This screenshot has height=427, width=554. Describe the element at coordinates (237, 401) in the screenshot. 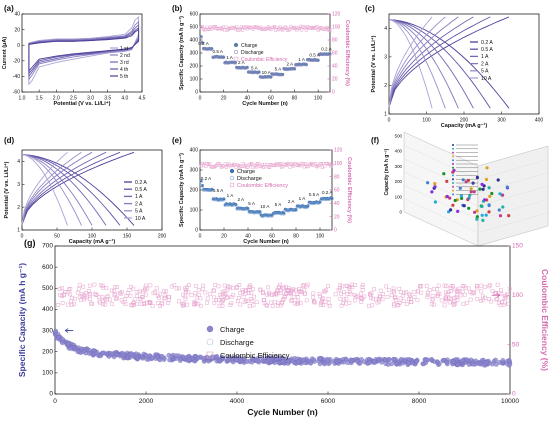

I see `x-tick-label: 4000` at that location.